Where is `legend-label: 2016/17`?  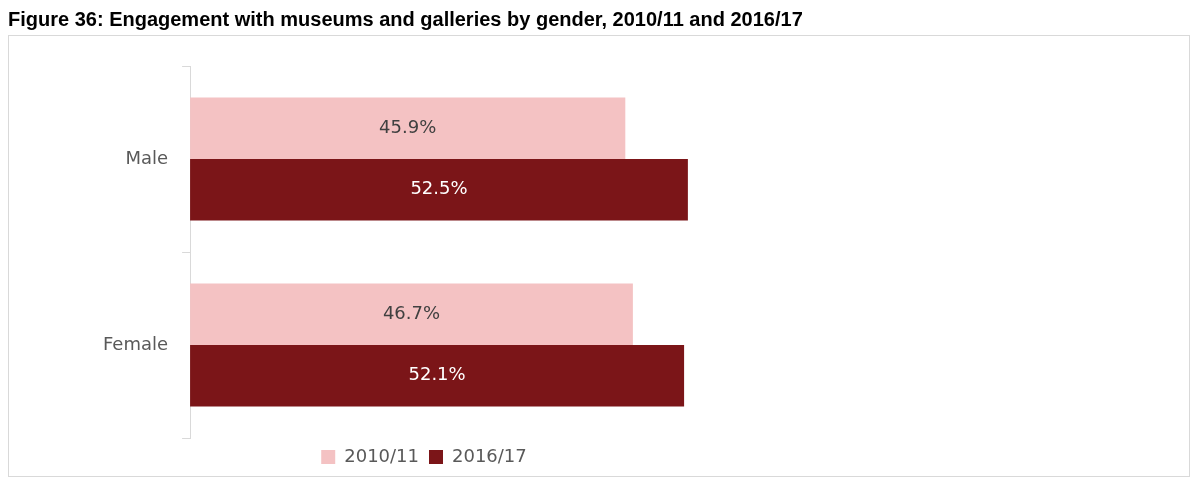 legend-label: 2016/17 is located at coordinates (489, 455).